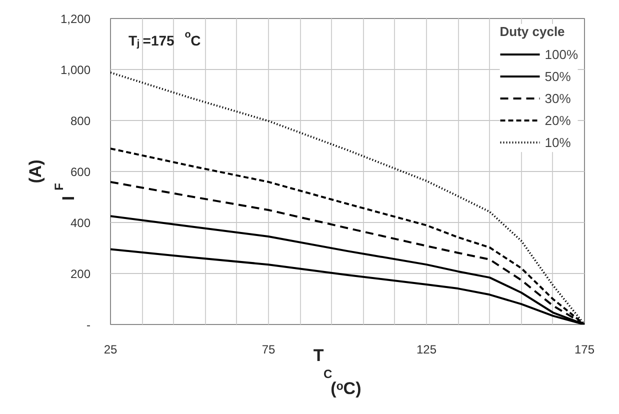 This screenshot has height=414, width=619. What do you see at coordinates (80, 172) in the screenshot?
I see `y-tick-label: 600` at bounding box center [80, 172].